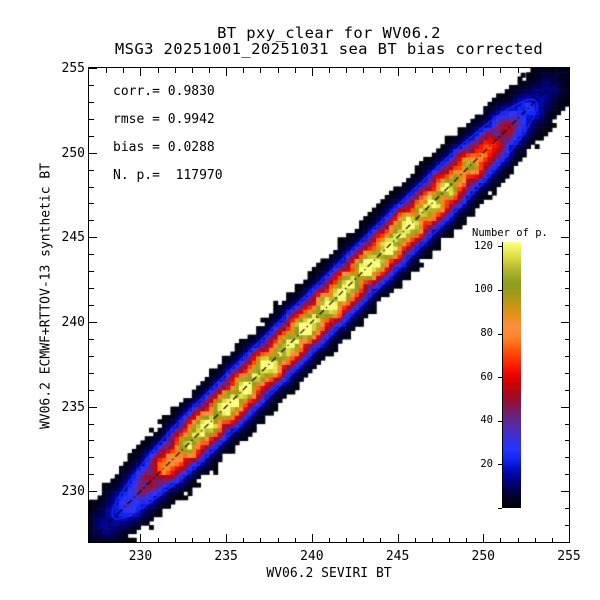 This screenshot has width=600, height=600. Describe the element at coordinates (312, 556) in the screenshot. I see `x-tick-label: 240` at that location.